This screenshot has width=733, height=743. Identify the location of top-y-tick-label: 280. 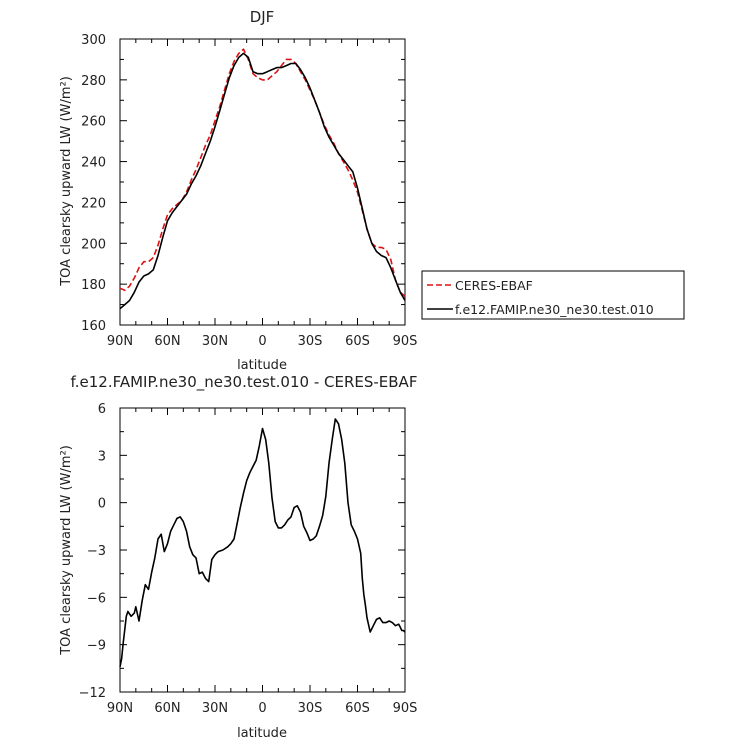
(93, 81).